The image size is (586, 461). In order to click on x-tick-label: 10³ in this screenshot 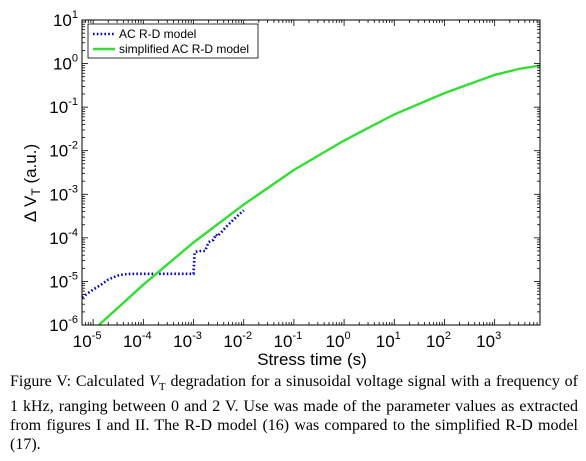, I will do `click(488, 340)`.